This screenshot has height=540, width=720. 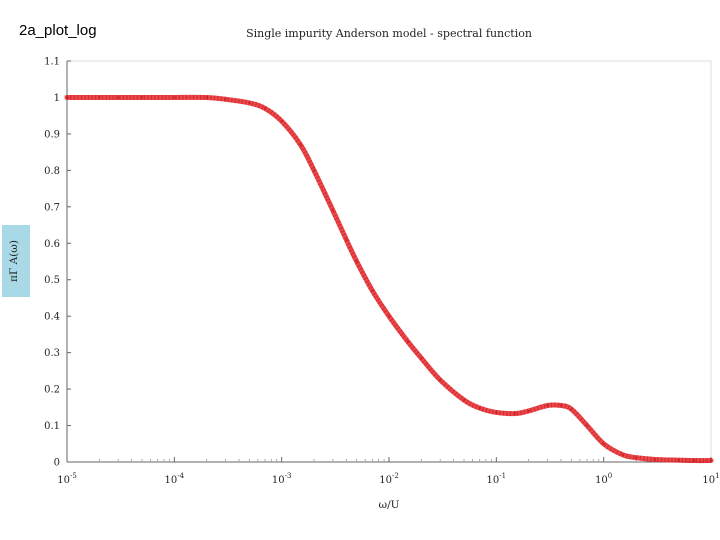 I want to click on y-tick-label: 0.3, so click(x=52, y=353).